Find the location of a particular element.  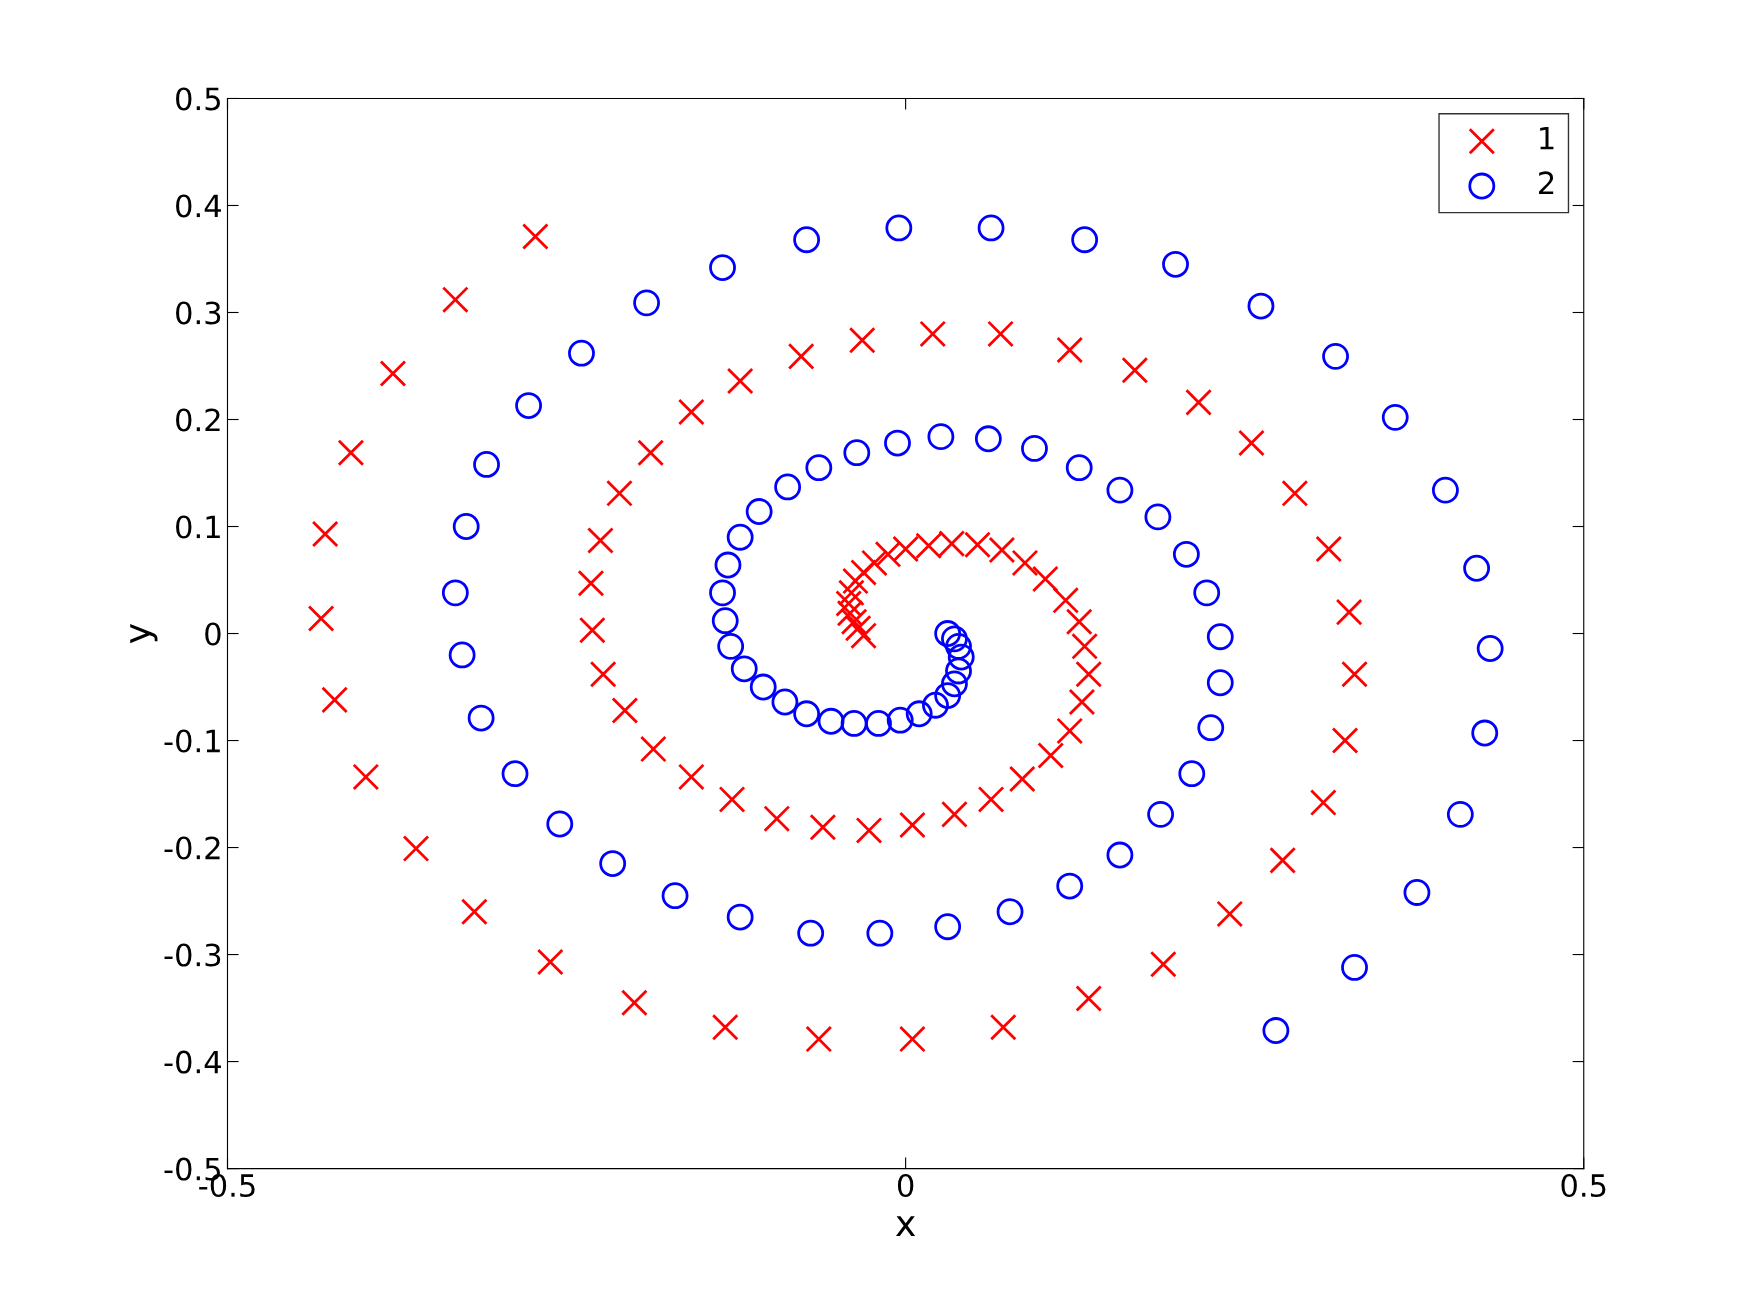

x-tick-label: 0 is located at coordinates (905, 1185).